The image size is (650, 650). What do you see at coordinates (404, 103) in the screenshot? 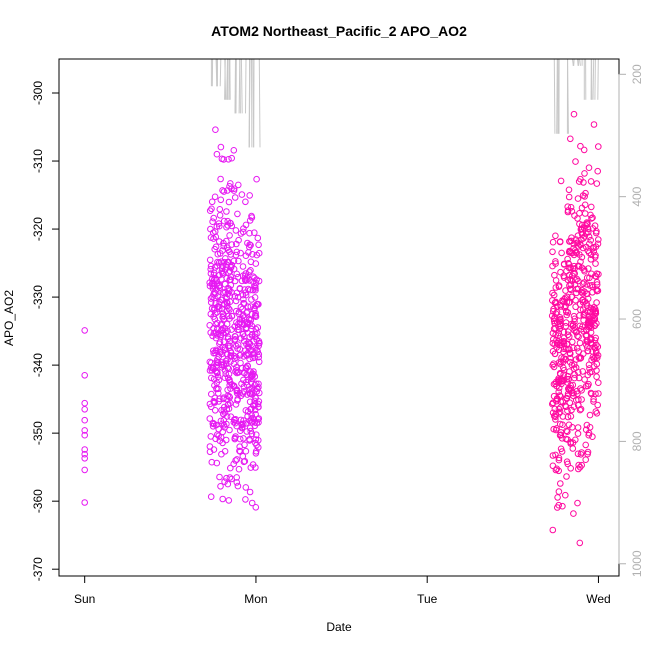
I see `profile-lines` at bounding box center [404, 103].